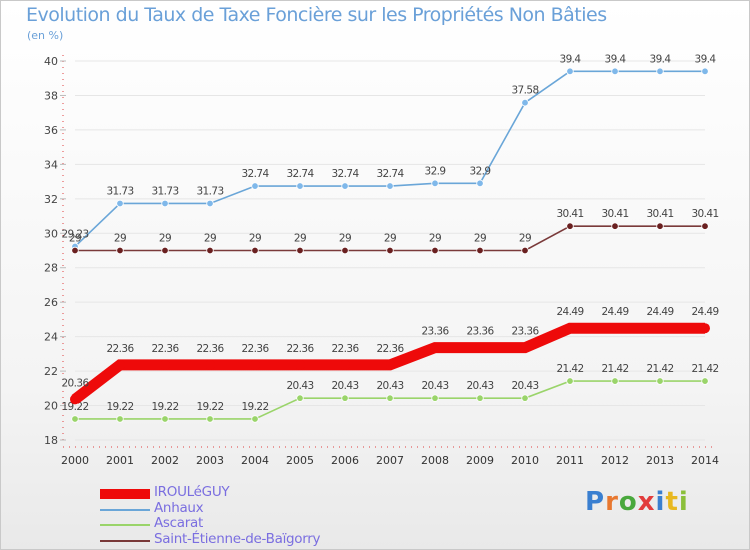 This screenshot has width=750, height=550. What do you see at coordinates (51, 199) in the screenshot?
I see `y-tick-label: 32` at bounding box center [51, 199].